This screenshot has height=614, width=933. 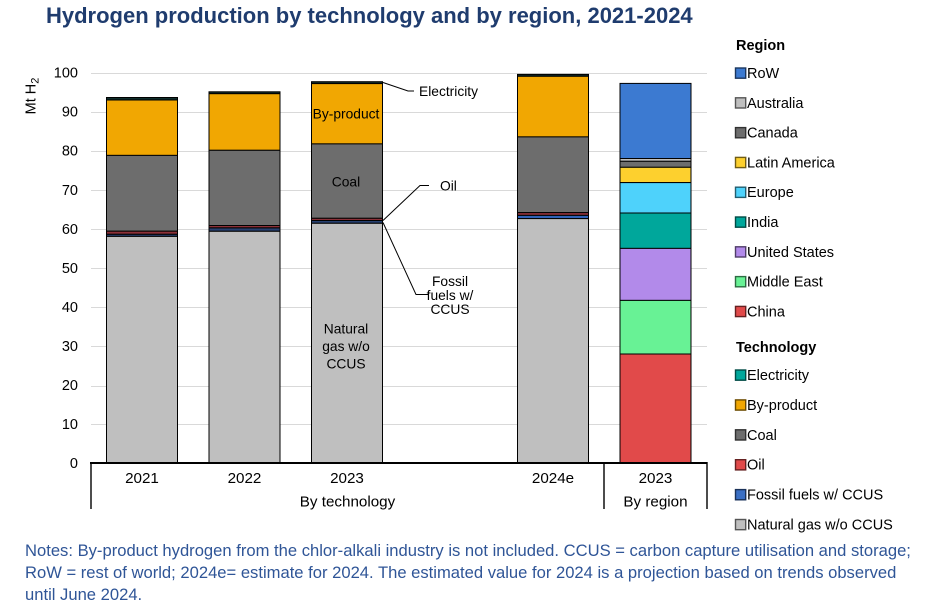 What do you see at coordinates (33, 96) in the screenshot?
I see `svg-text: Mt H2` at bounding box center [33, 96].